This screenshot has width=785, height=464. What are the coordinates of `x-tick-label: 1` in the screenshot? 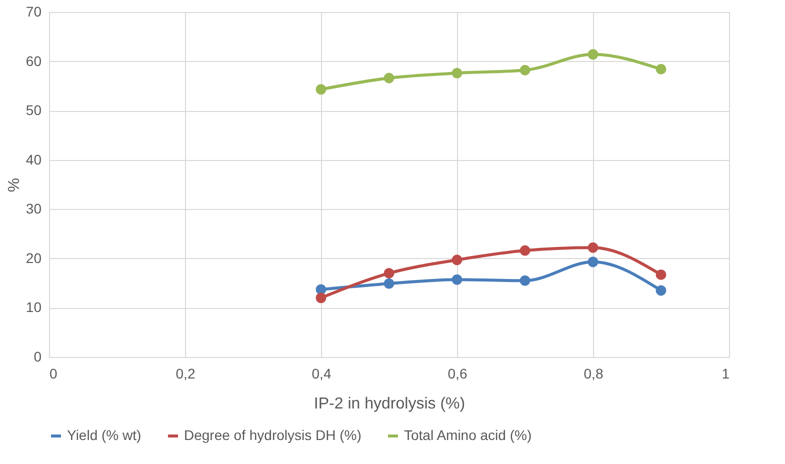 It's located at (726, 374).